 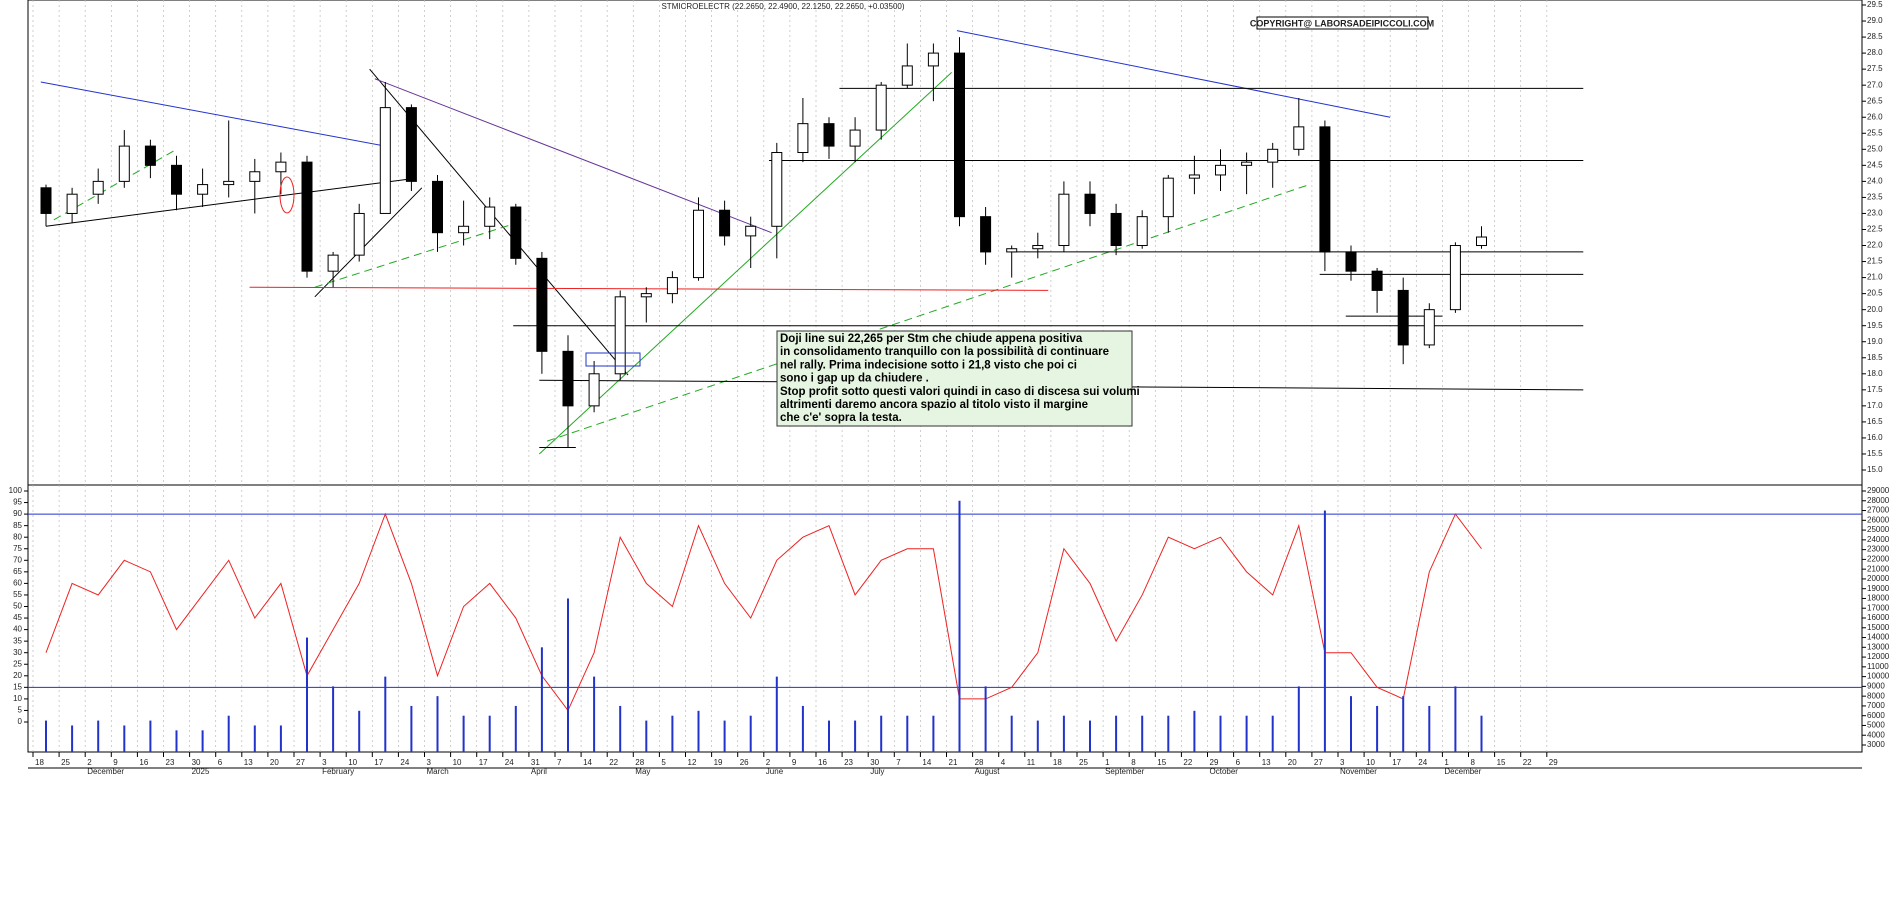 What do you see at coordinates (1878, 519) in the screenshot?
I see `y-tick-label: 26000` at bounding box center [1878, 519].